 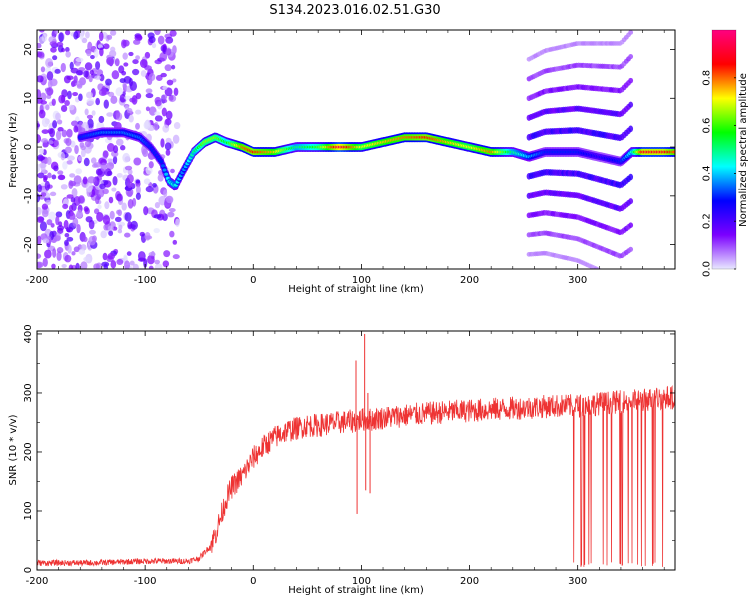 I want to click on snr-ylabel: SNR (10 * v/v), so click(x=13, y=449).